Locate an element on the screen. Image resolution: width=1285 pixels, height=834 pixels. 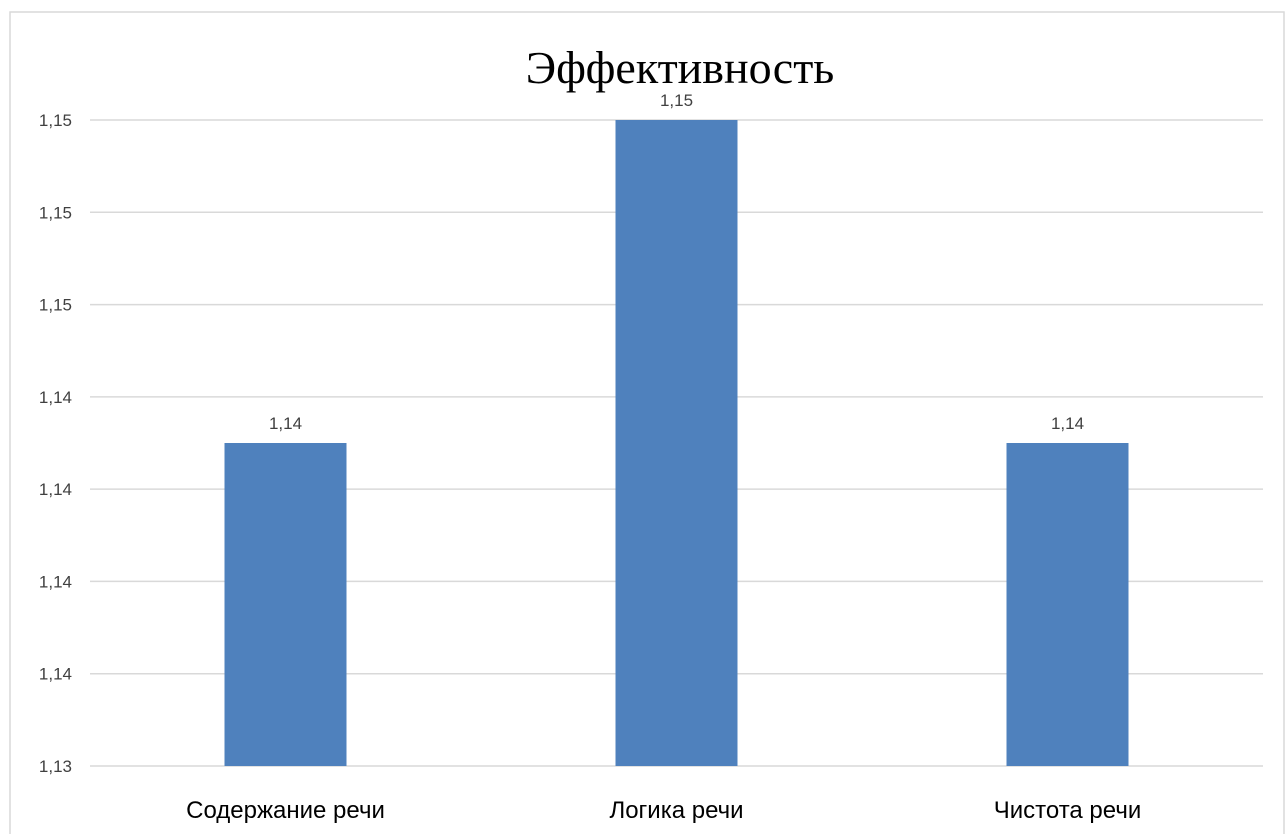
x-category-label: Чистота речи is located at coordinates (1068, 810).